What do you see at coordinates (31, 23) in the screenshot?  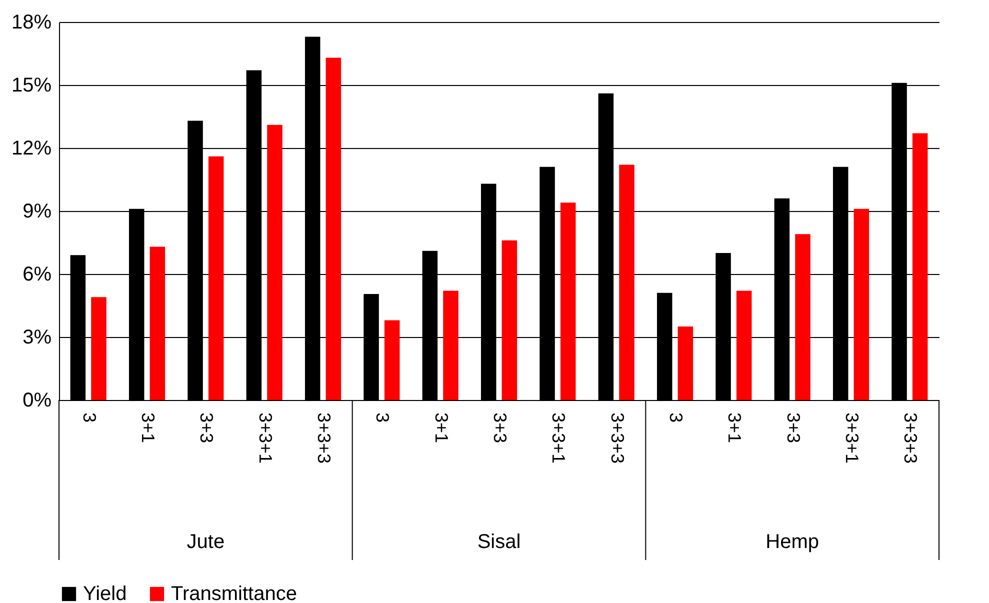 I see `y-tick-label: 18%` at bounding box center [31, 23].